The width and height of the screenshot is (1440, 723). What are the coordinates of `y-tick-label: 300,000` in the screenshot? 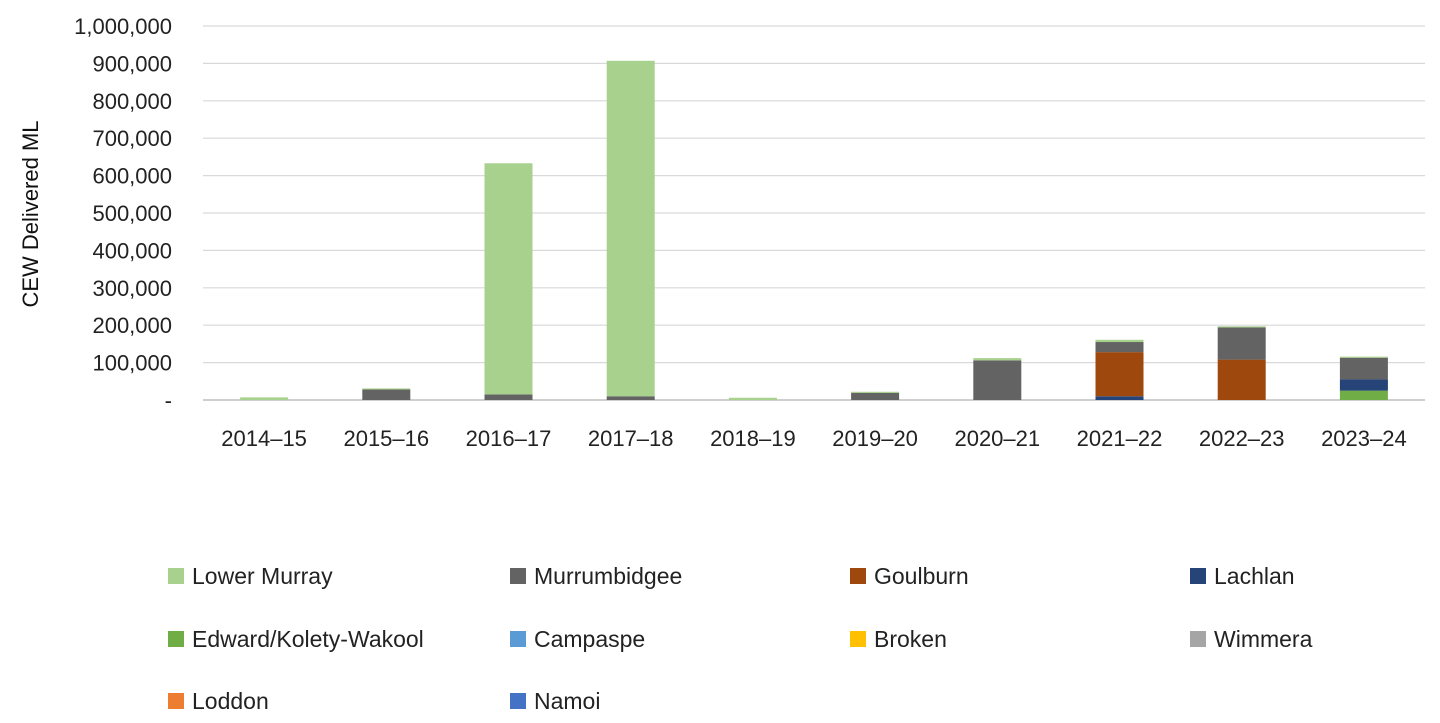 It's located at (132, 288).